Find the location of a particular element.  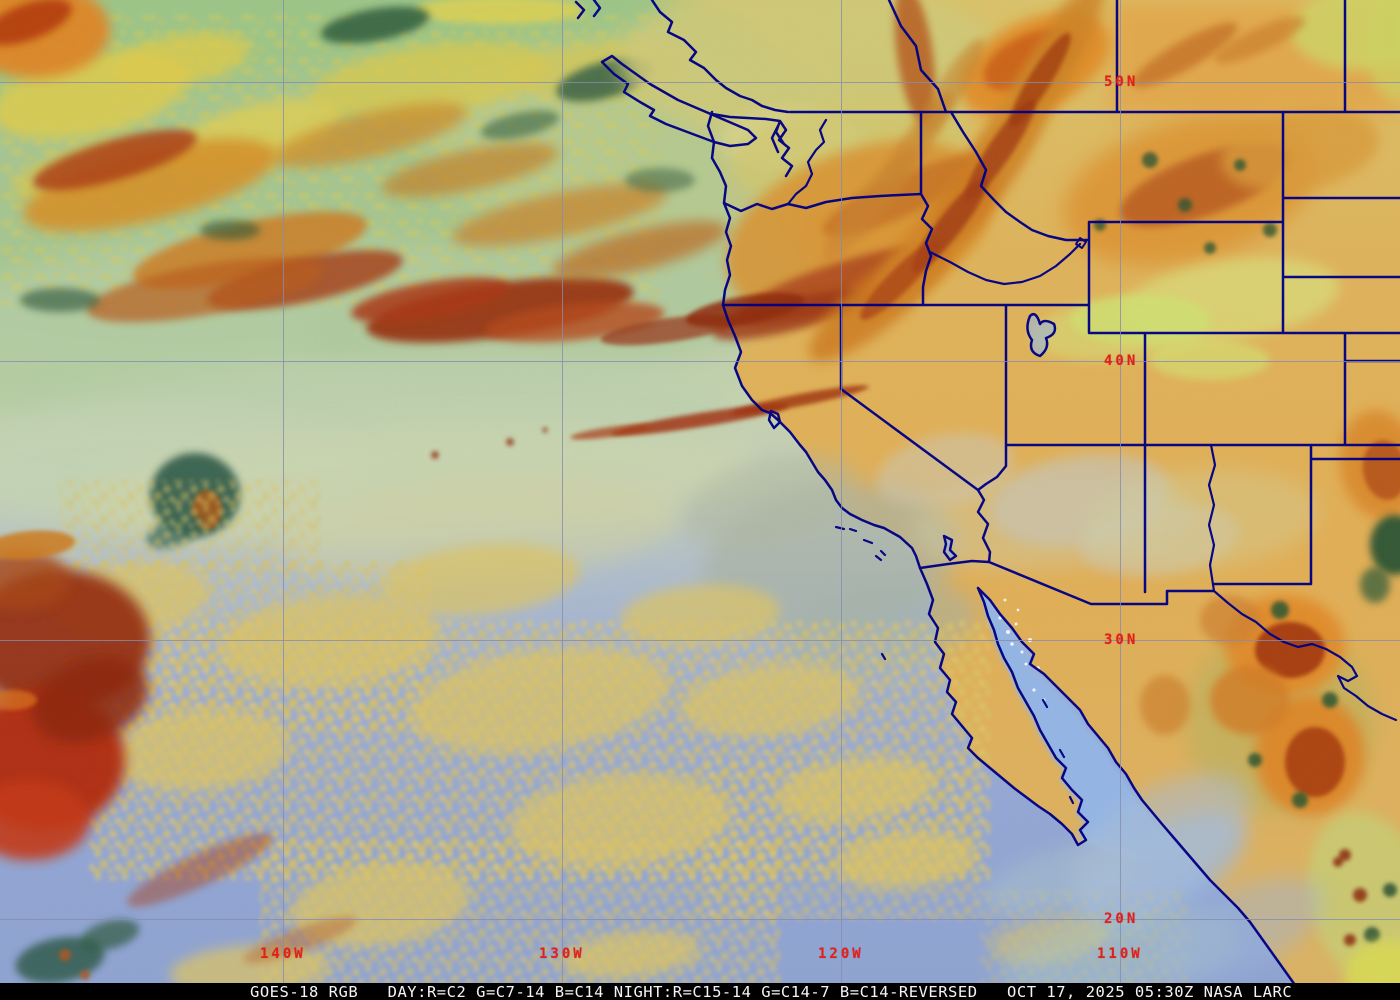

lon-label-1: 130W is located at coordinates (562, 954).